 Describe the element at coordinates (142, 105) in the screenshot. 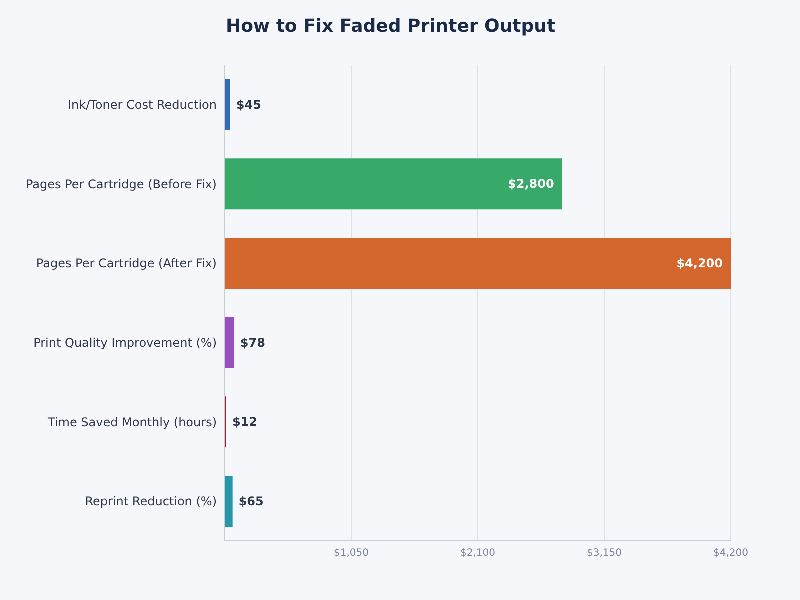

I see `y-tick-label: Ink/Toner Cost Reduction` at that location.